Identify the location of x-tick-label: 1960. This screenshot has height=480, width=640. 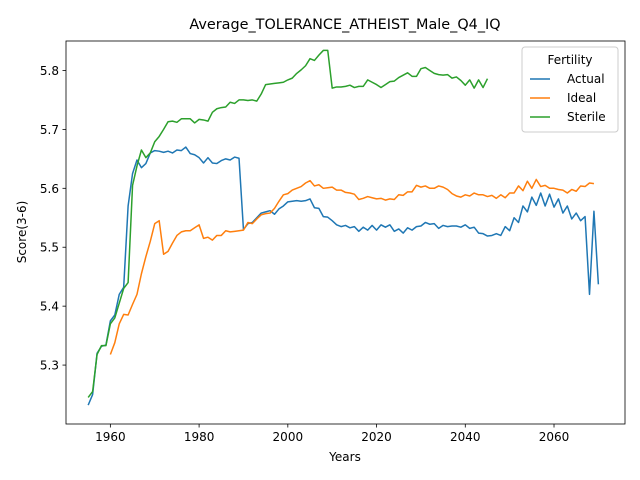
(110, 437).